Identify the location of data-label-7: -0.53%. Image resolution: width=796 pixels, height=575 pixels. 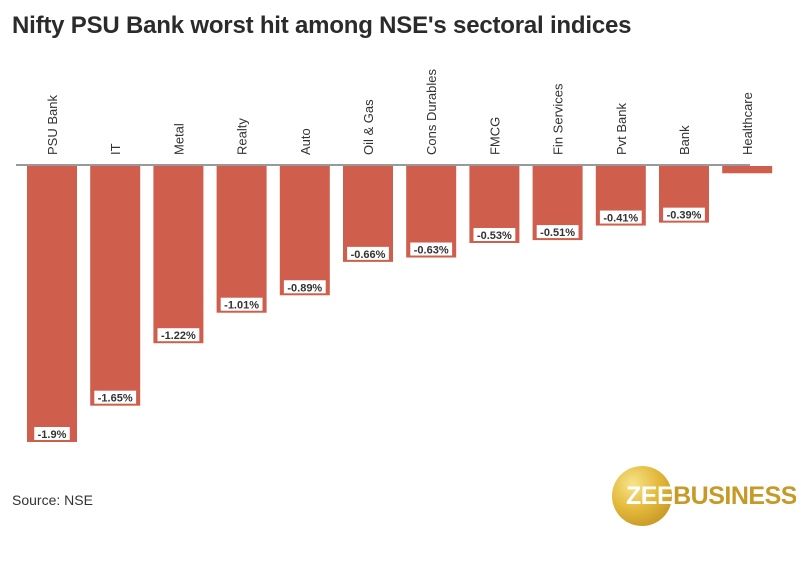
(494, 236).